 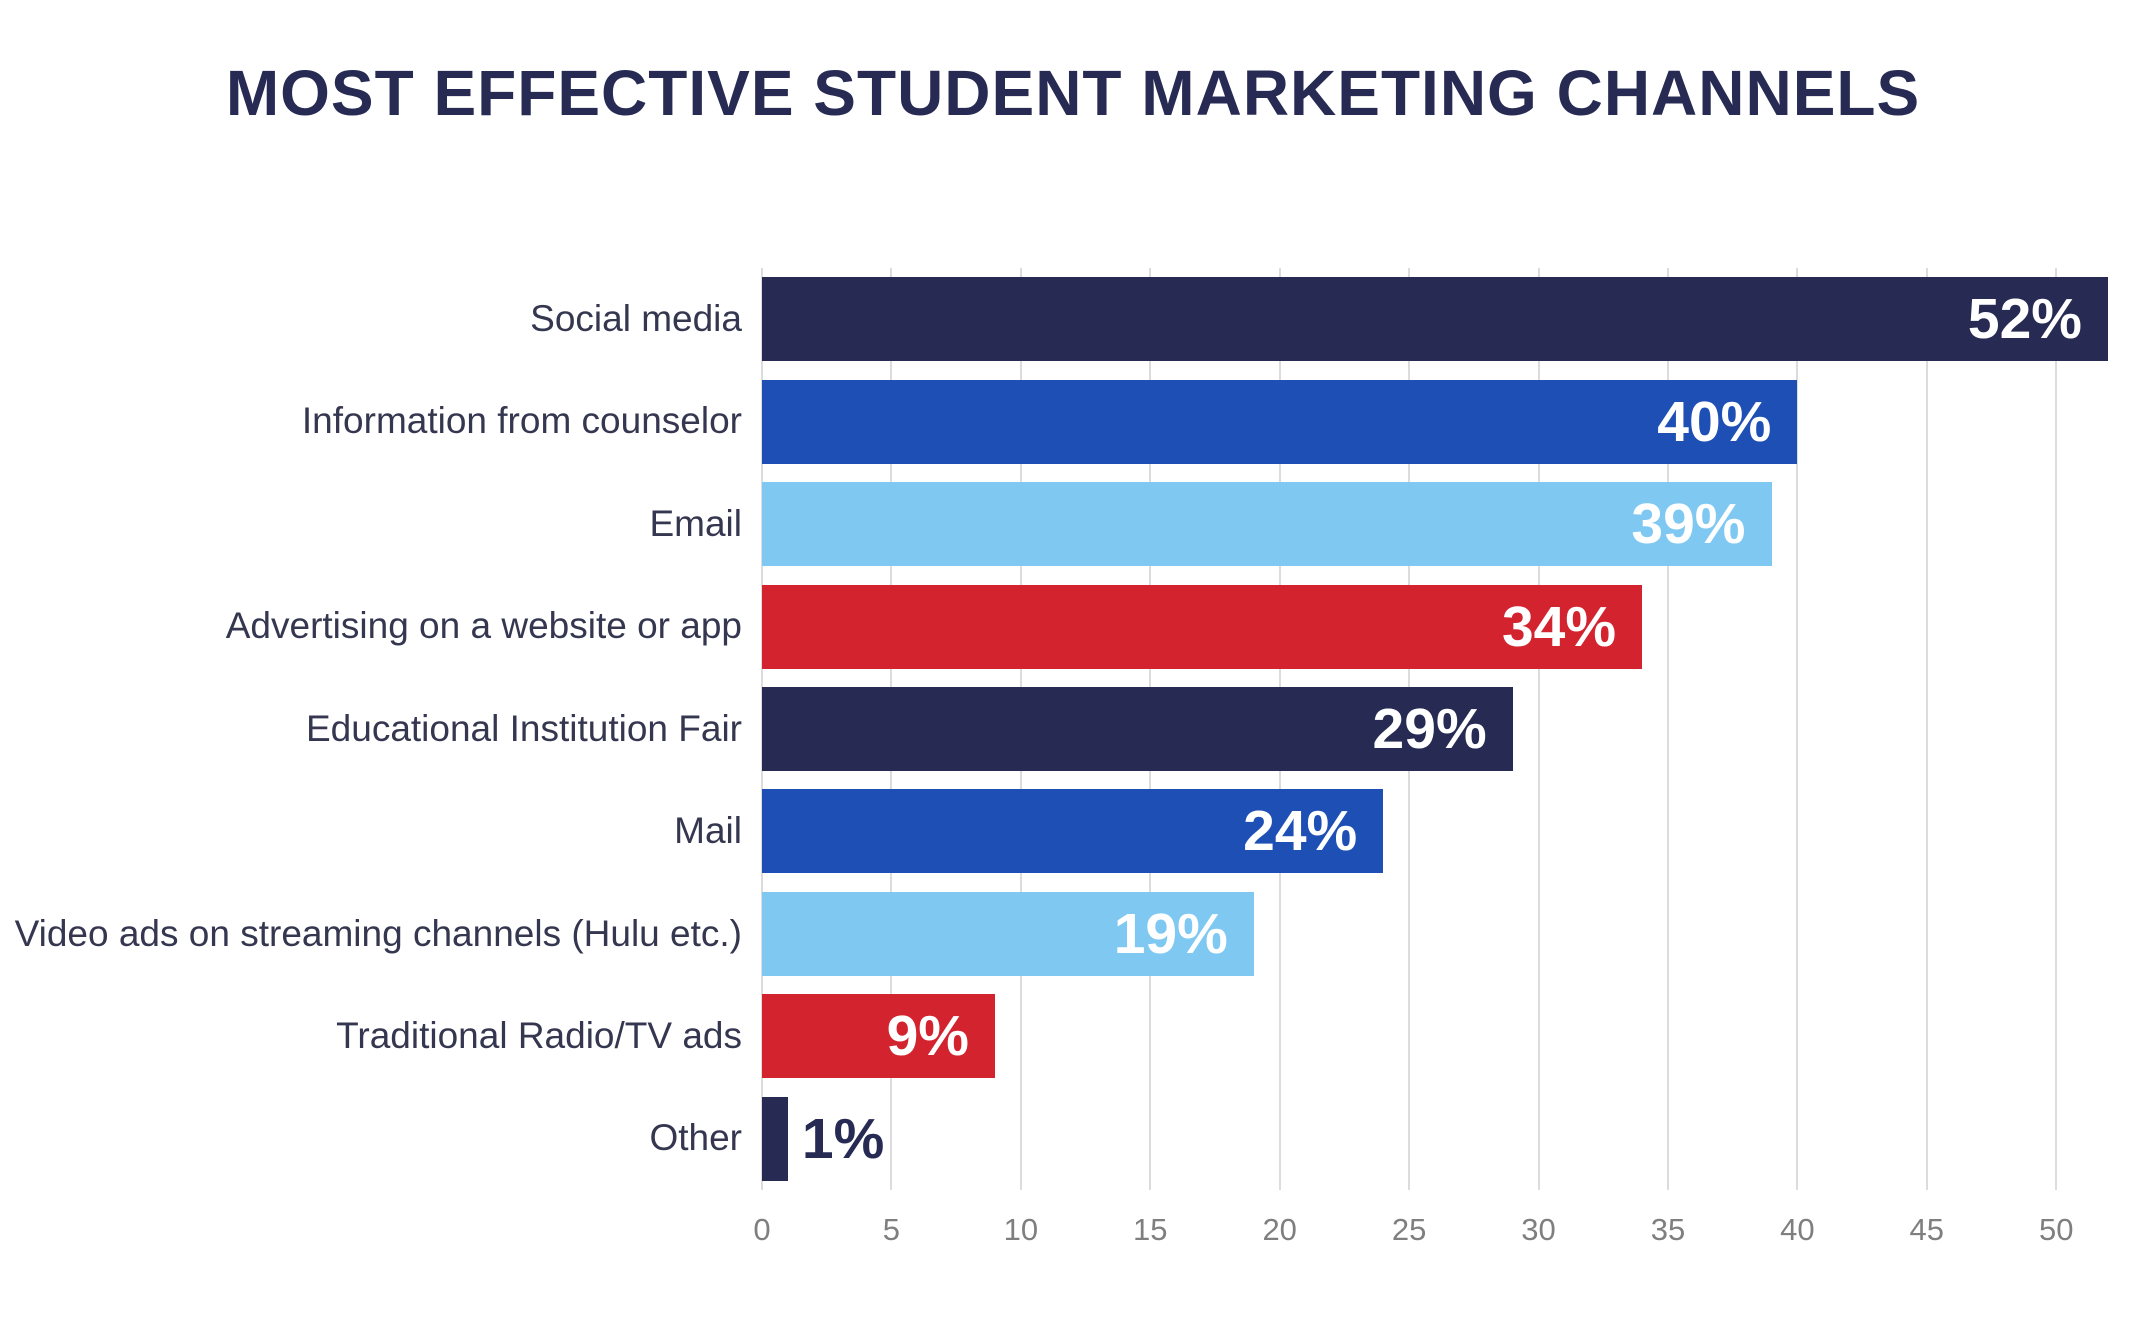 What do you see at coordinates (521, 421) in the screenshot?
I see `category-label: Information from counselor` at bounding box center [521, 421].